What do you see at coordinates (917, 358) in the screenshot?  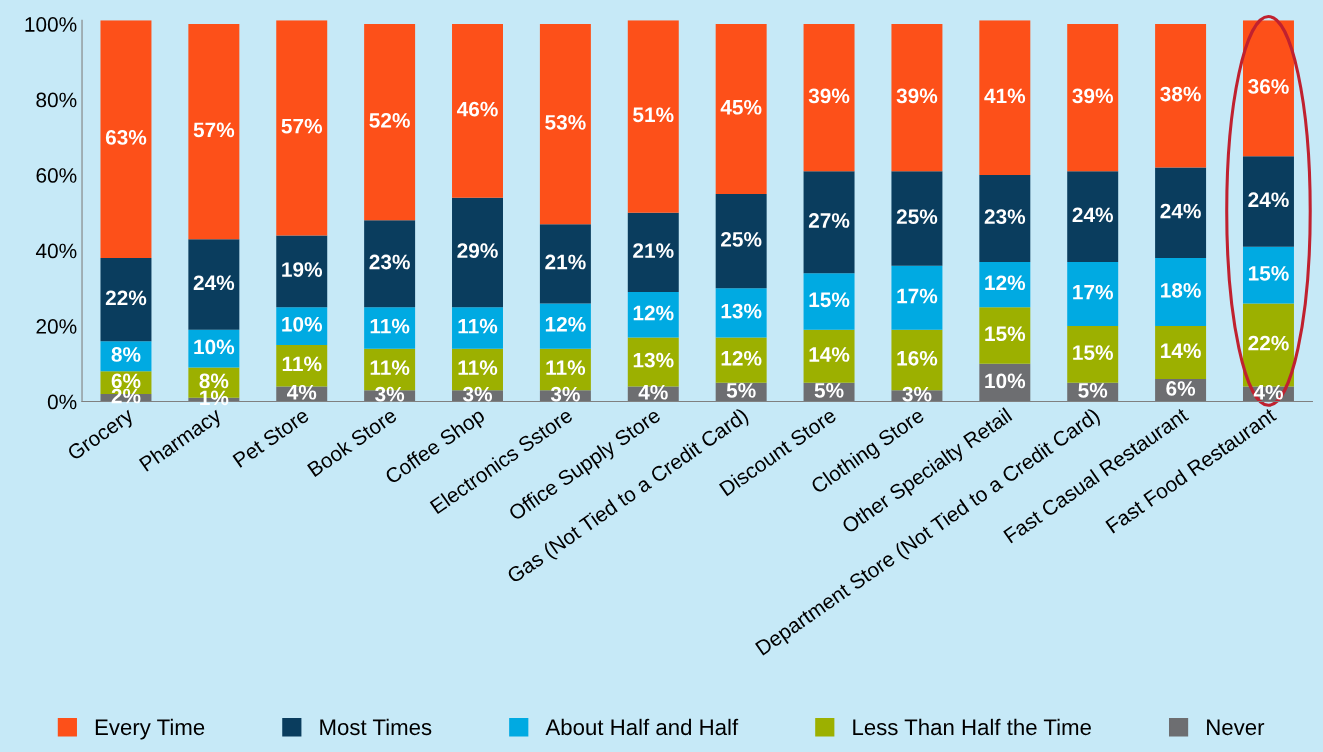 I see `data-label: 16%` at bounding box center [917, 358].